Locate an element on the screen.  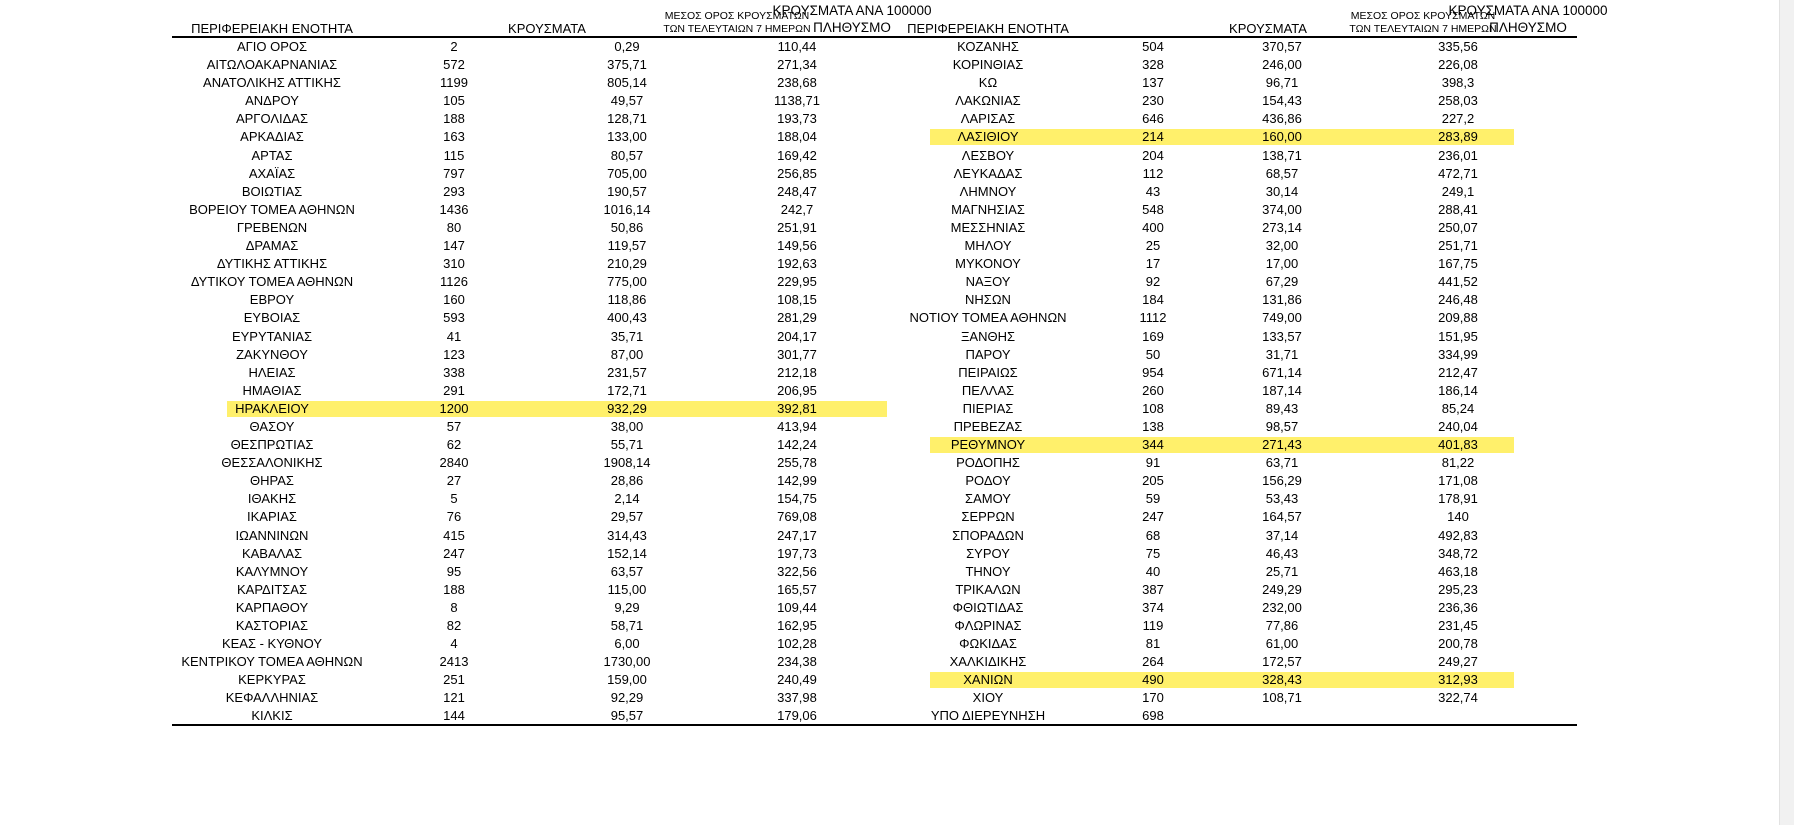
table-row: ΘΕΣΠΡΩΤΙΑΣ 62 55,71 142,24 is located at coordinates (530, 445).